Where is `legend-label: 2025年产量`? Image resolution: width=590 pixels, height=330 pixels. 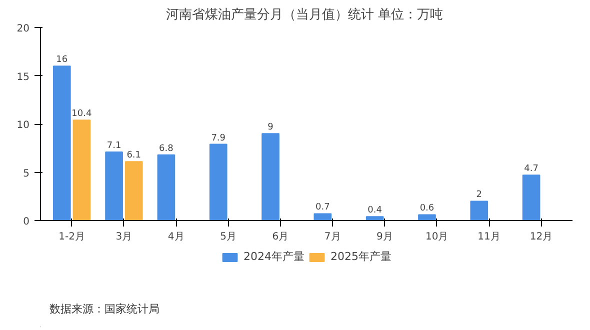
legend-label: 2025年产量 is located at coordinates (361, 256).